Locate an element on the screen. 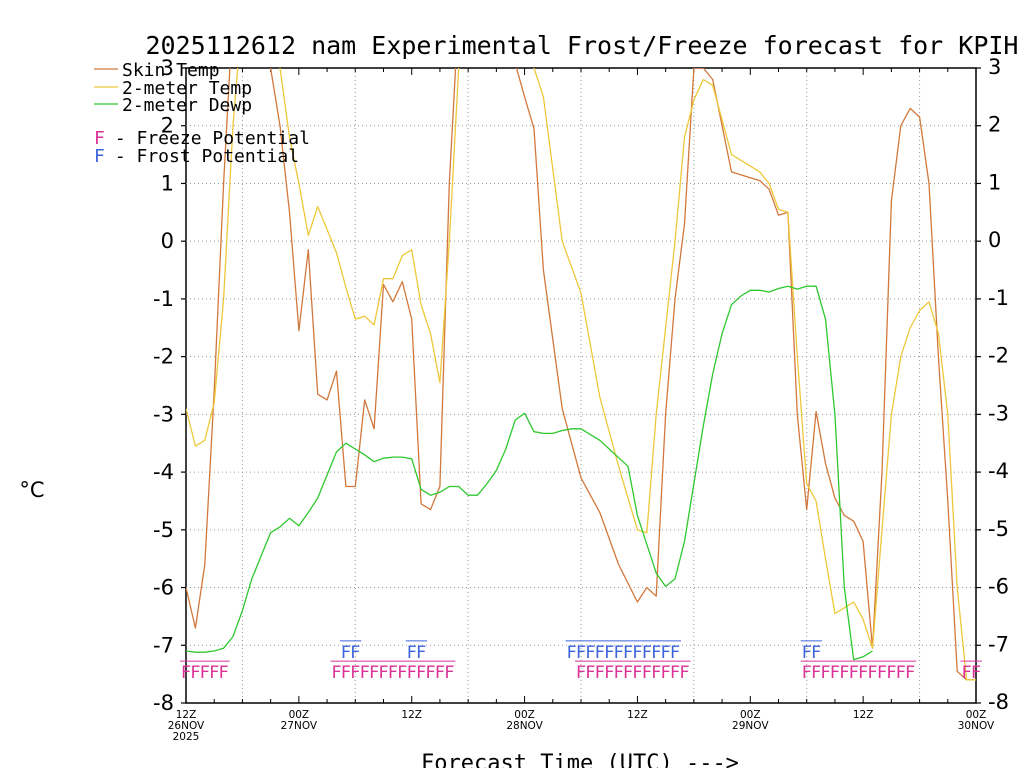 The width and height of the screenshot is (1024, 768). y-tick-label-right: -8 is located at coordinates (998, 702).